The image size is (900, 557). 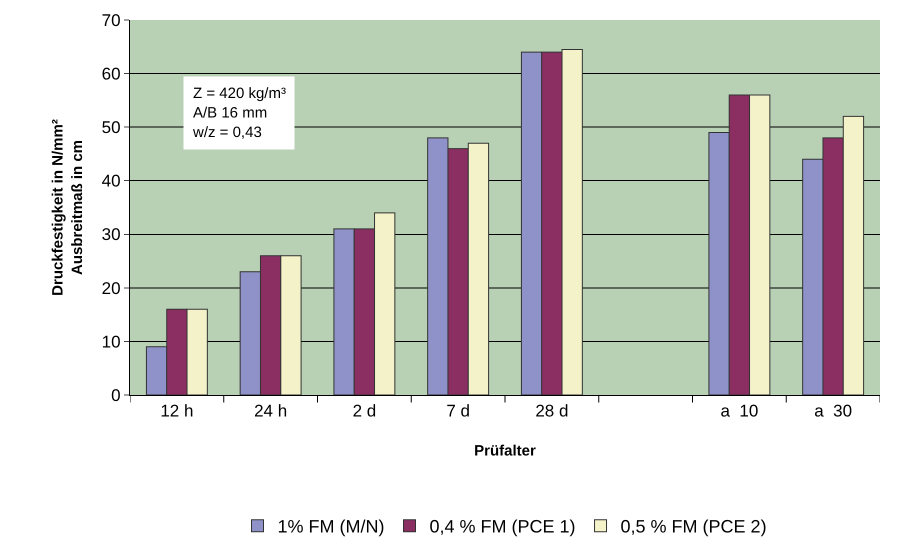 I want to click on x-tick-label: 28 d, so click(x=551, y=410).